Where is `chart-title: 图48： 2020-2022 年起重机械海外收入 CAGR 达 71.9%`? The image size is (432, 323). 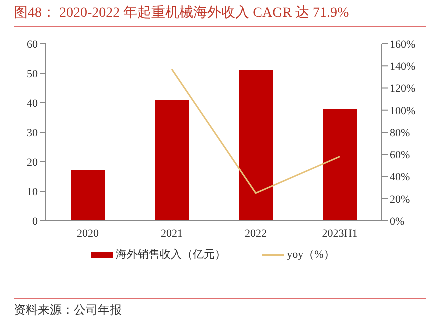
chart-title: 图48： 2020-2022 年起重机械海外收入 CAGR 达 71.9% is located at coordinates (182, 13).